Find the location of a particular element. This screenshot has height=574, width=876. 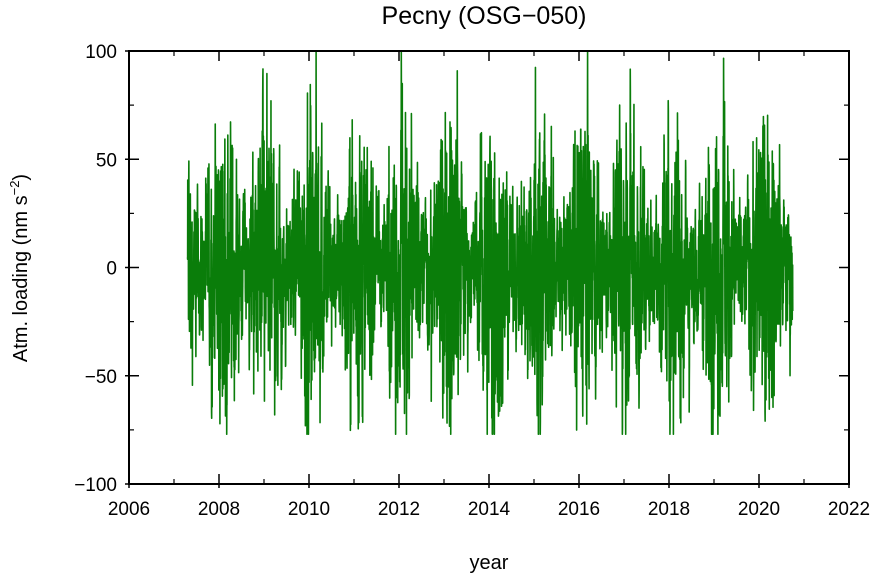

x-tick-label: 2020 is located at coordinates (759, 509).